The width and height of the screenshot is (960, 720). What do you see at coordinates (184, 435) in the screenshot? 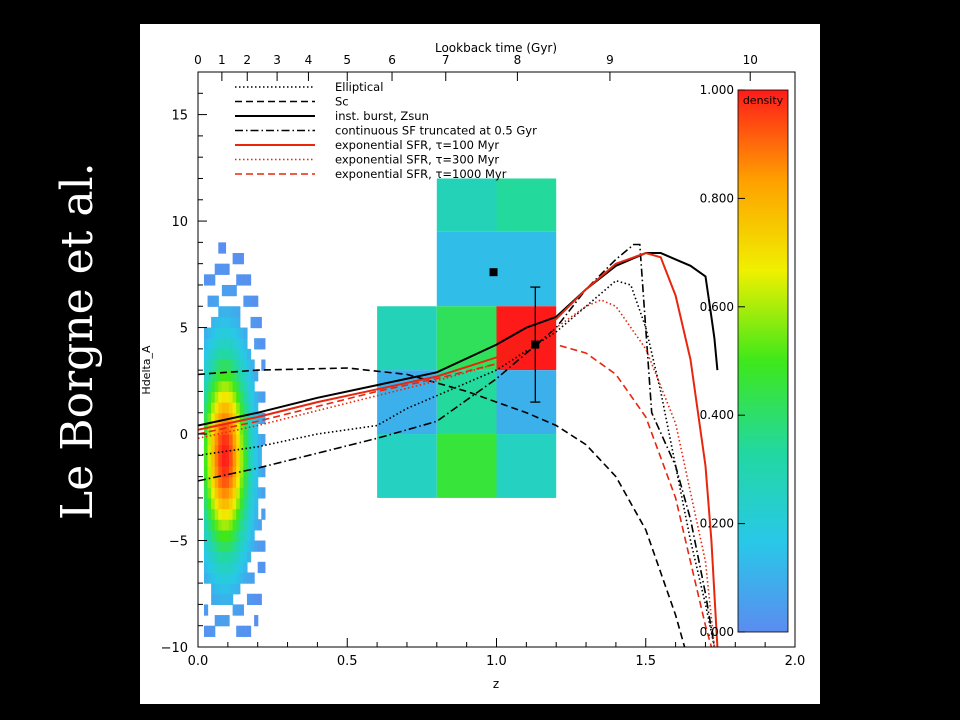
I see `y-tick-label: 0` at bounding box center [184, 435].